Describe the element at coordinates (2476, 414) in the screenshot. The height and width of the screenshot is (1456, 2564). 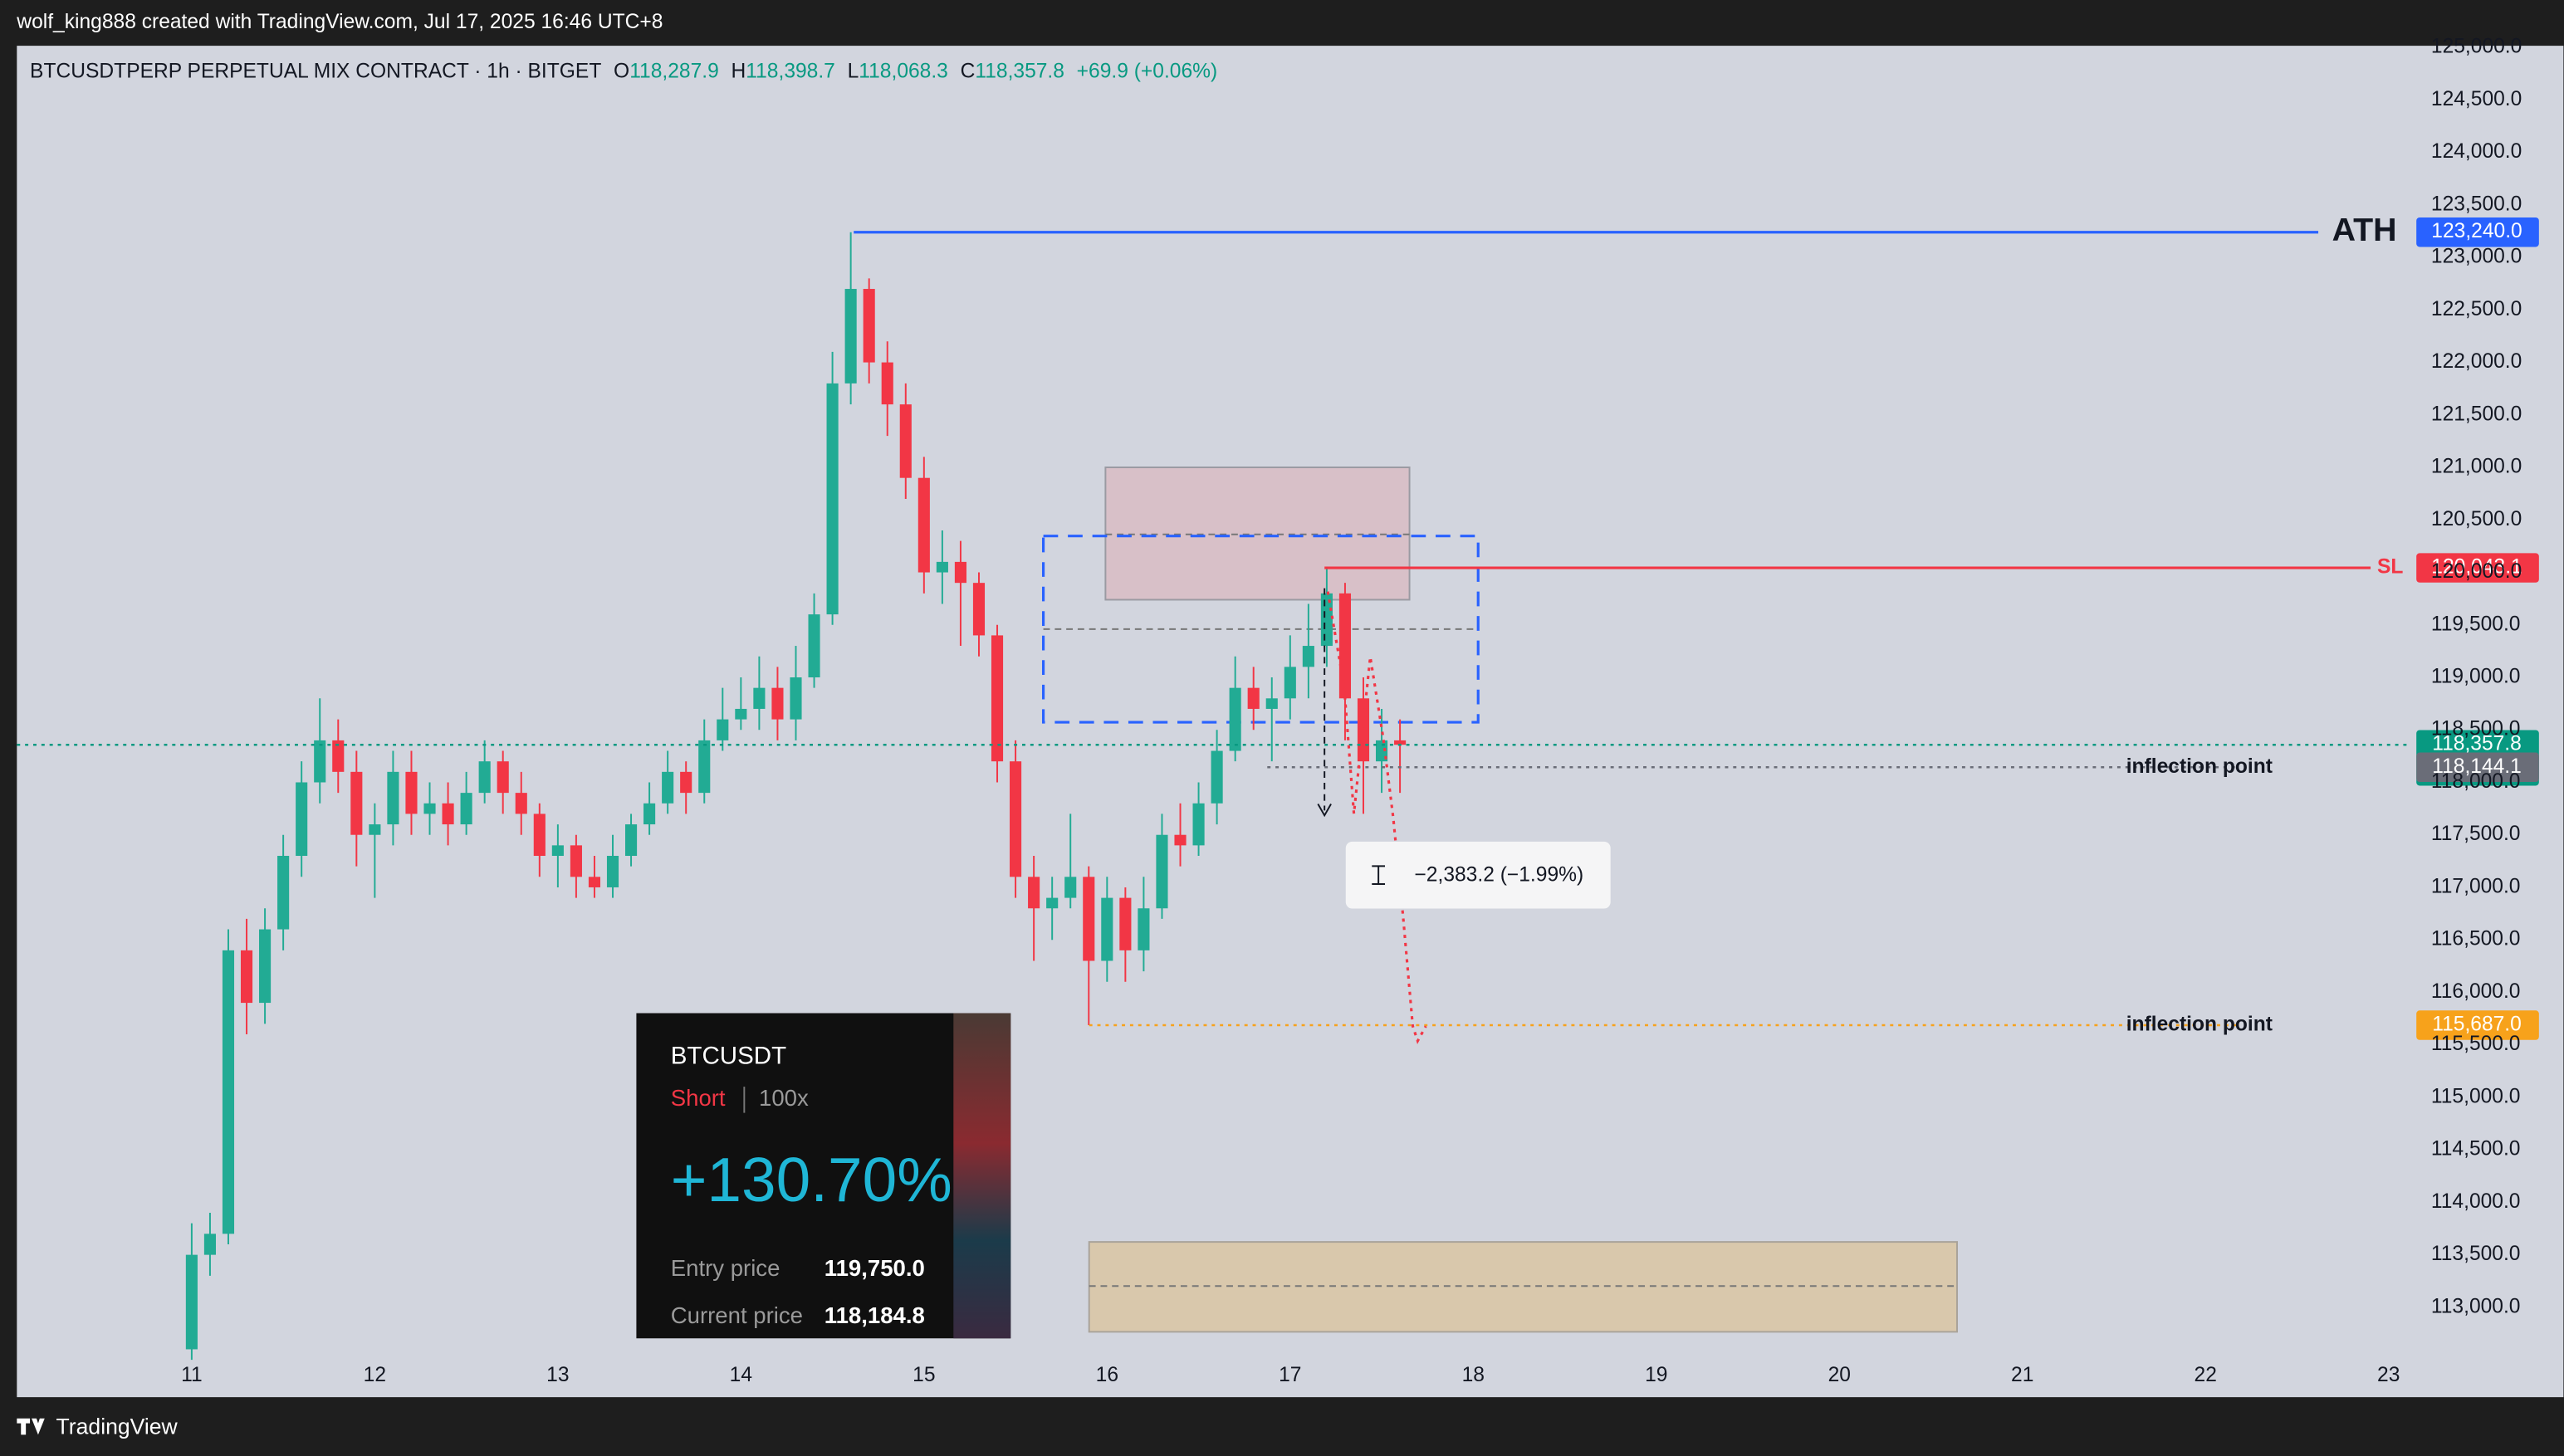
I see `y-tick-label: 121,500.0` at that location.